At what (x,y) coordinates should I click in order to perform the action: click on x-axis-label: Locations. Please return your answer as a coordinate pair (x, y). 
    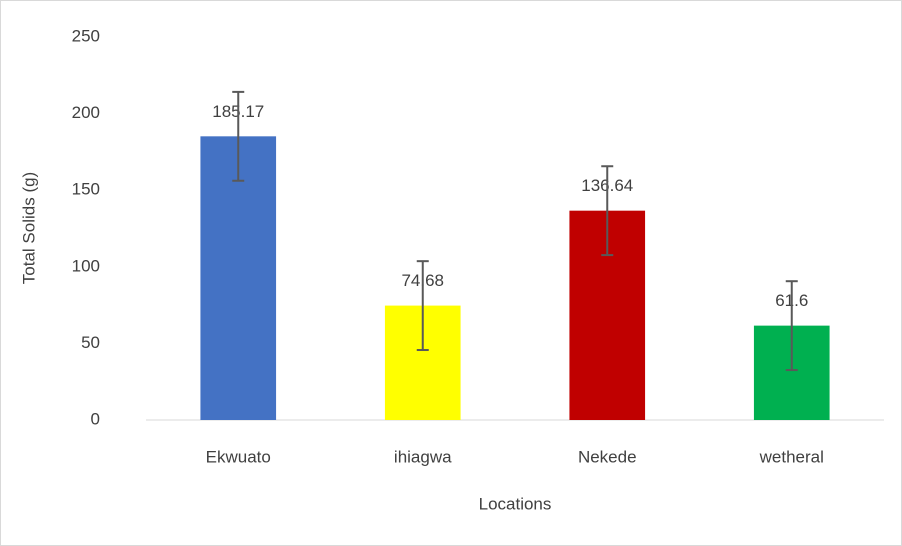
    Looking at the image, I should click on (515, 503).